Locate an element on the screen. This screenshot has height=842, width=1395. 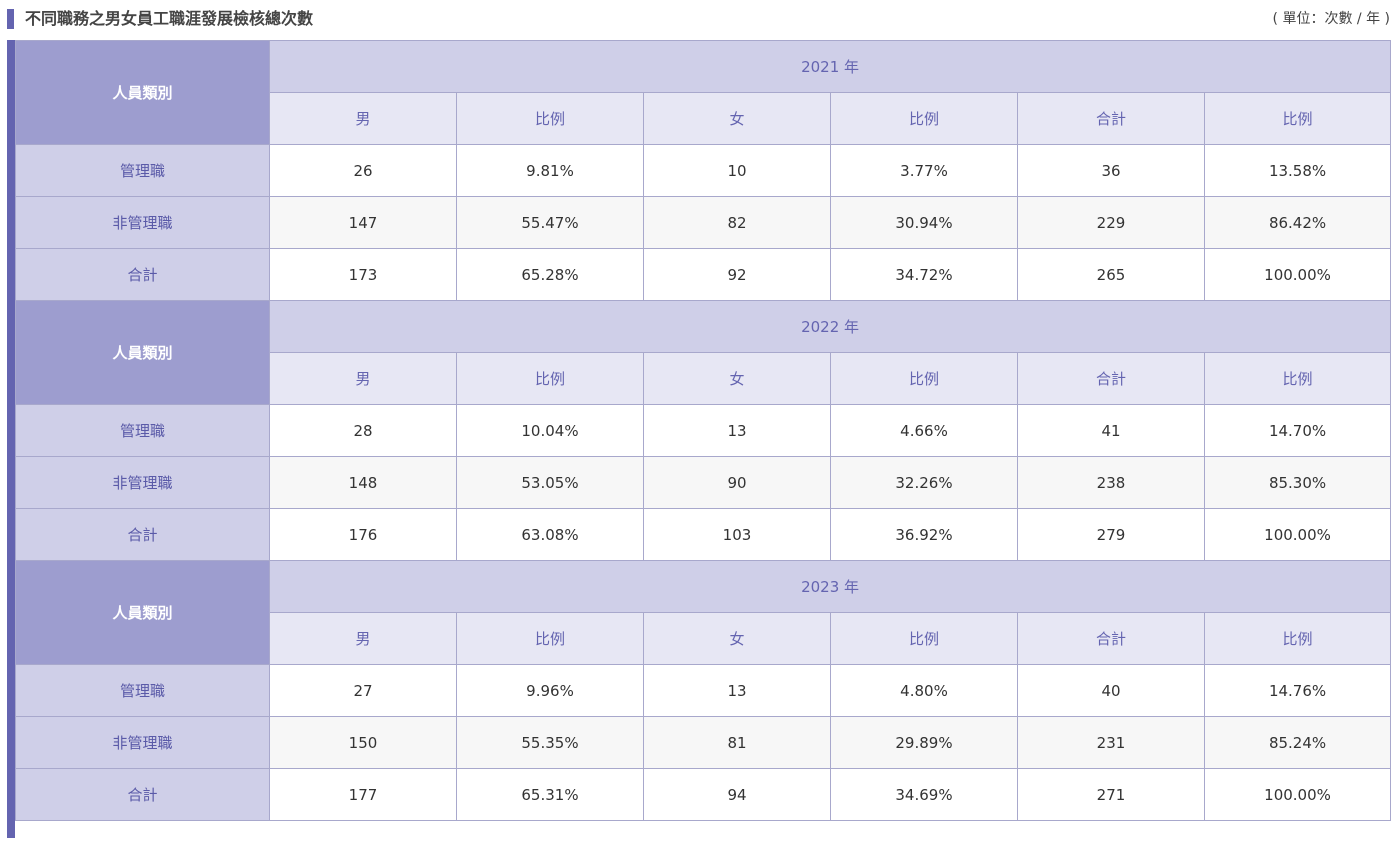
table-cell: 32.26% is located at coordinates (924, 482).